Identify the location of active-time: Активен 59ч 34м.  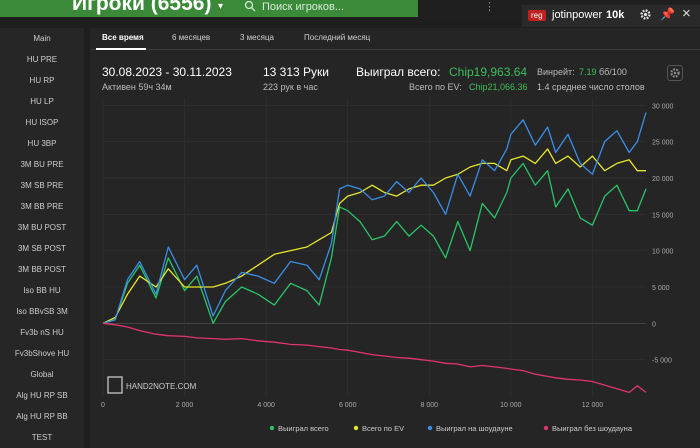
(137, 87).